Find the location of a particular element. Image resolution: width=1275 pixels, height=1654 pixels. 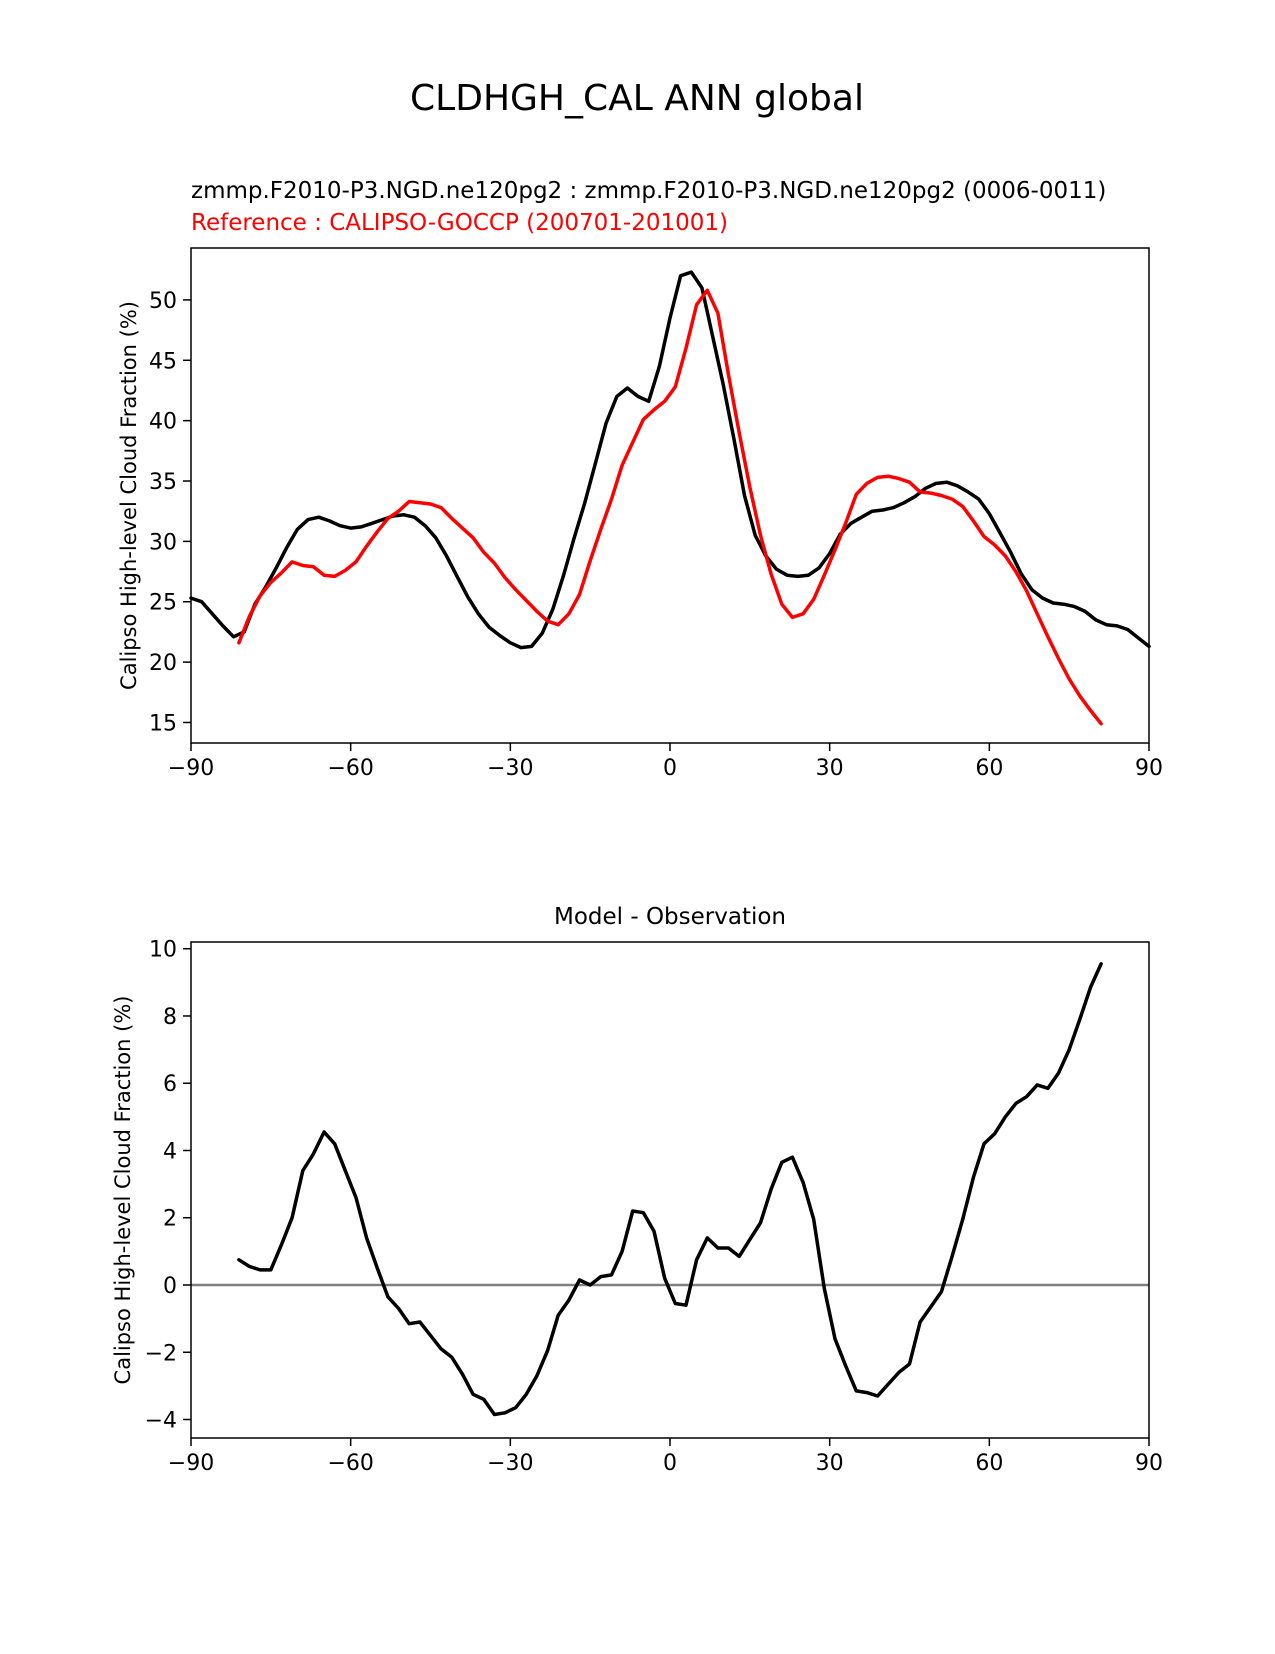

y-tick-label: 15 is located at coordinates (163, 723).